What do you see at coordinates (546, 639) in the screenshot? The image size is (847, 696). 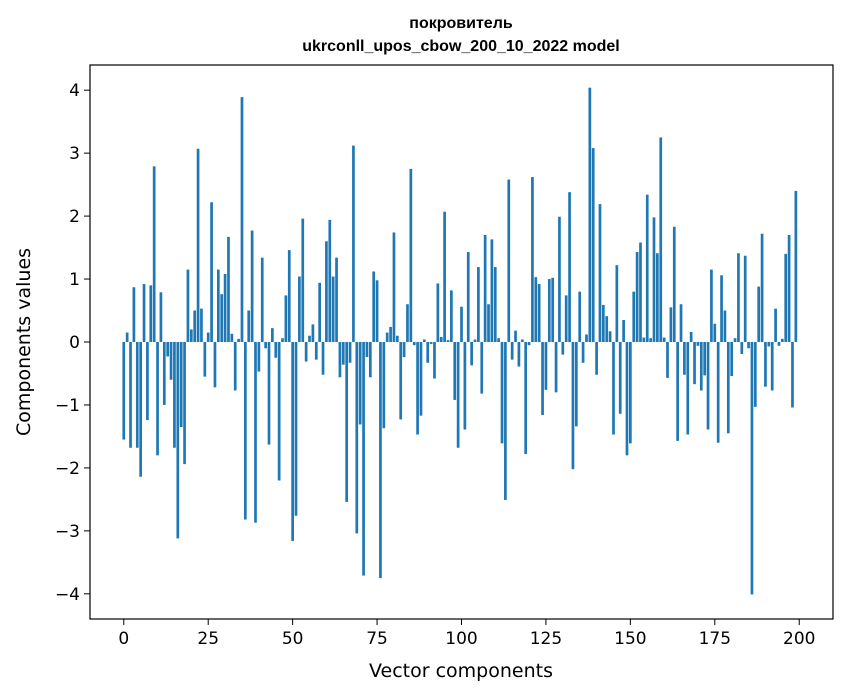 I see `x-tick-label: 125` at bounding box center [546, 639].